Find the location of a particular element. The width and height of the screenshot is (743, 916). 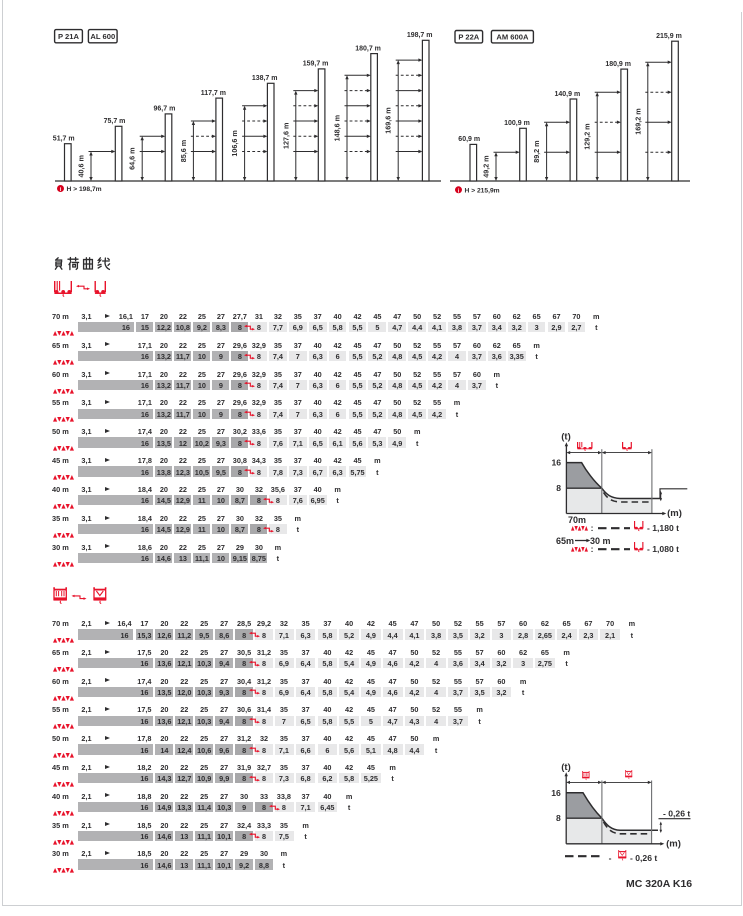

svg-text: 129,2 m is located at coordinates (587, 136).